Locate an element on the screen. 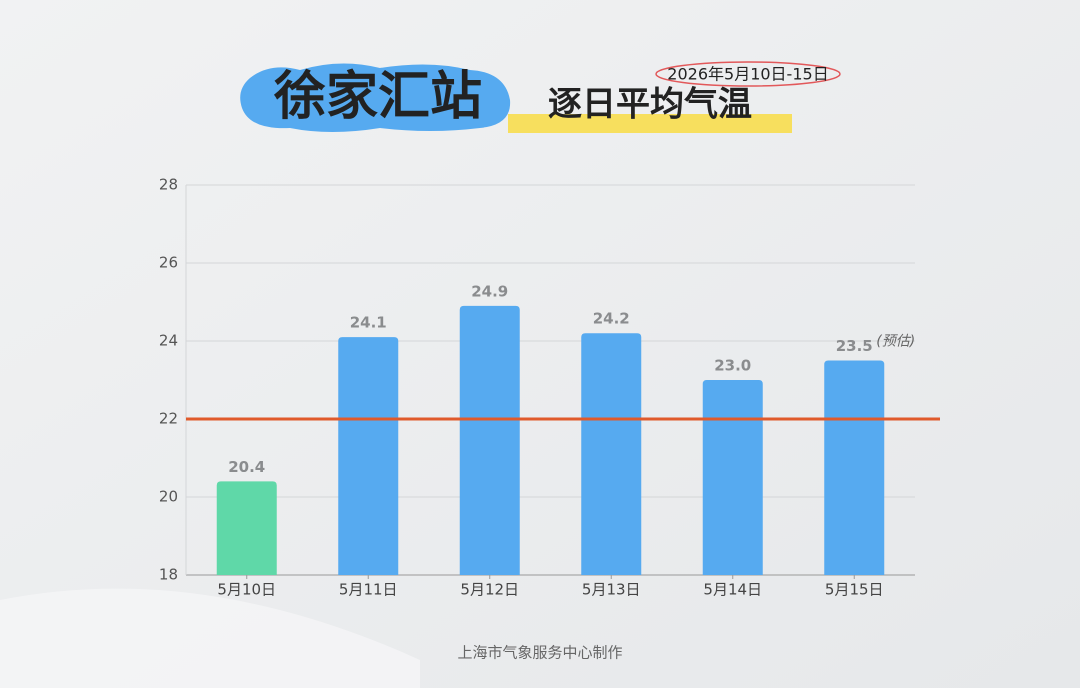  value-label: 20.4 is located at coordinates (246, 467).